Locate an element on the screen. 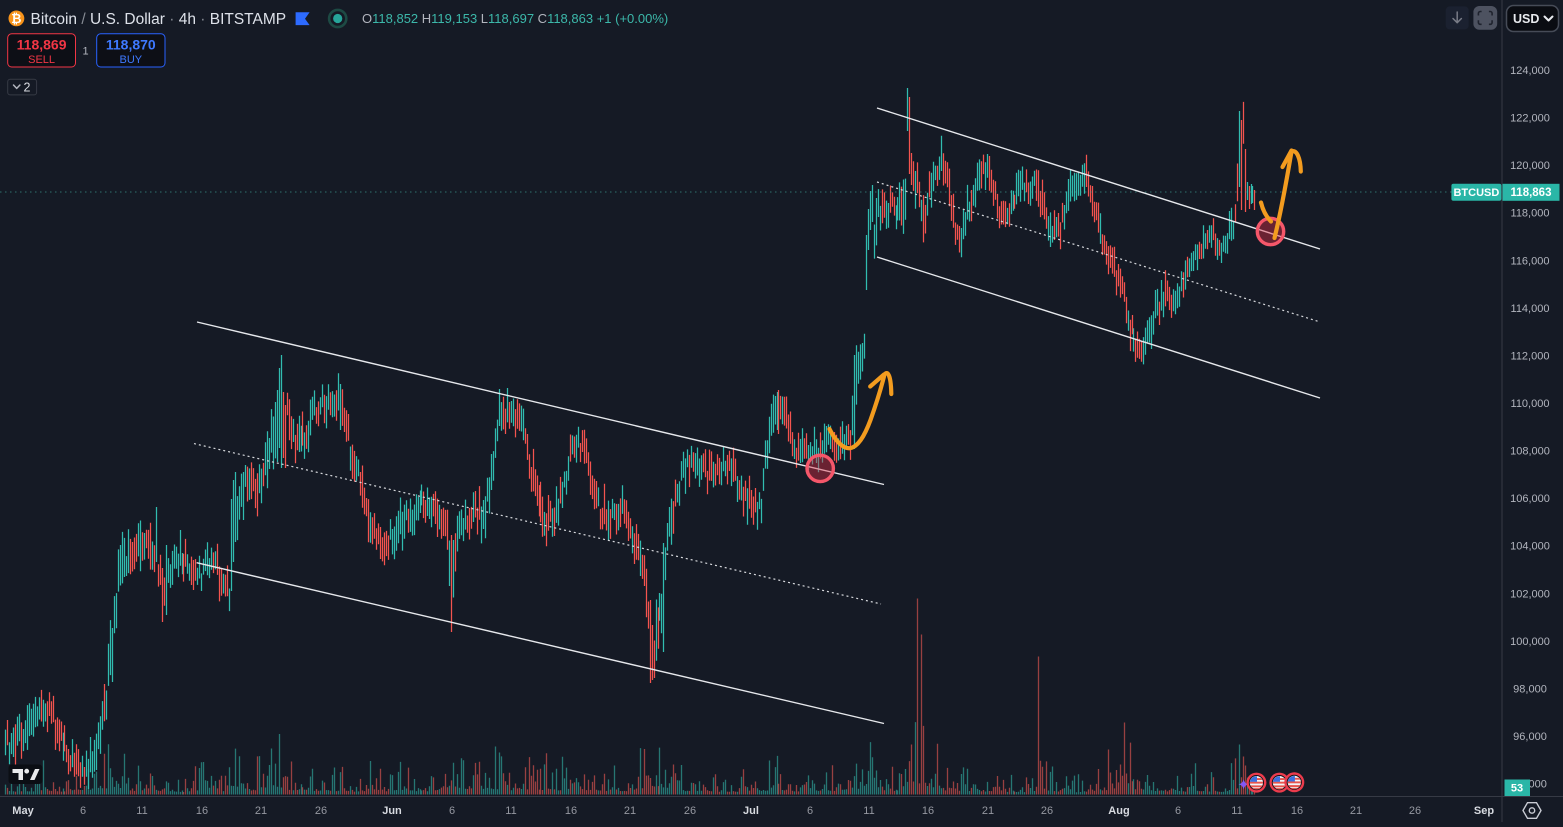 This screenshot has height=827, width=1563. svg-text: 114,000 is located at coordinates (1530, 309).